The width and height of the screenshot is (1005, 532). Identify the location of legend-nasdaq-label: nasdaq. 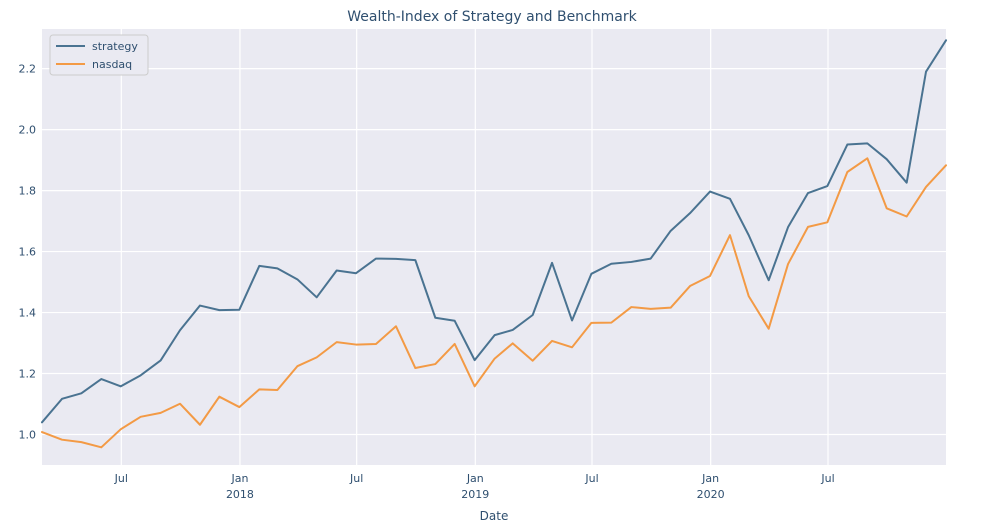
(112, 64).